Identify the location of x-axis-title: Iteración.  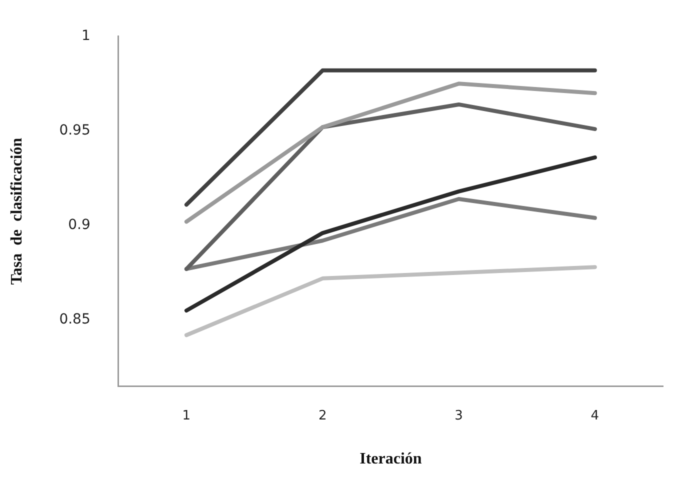
(391, 459).